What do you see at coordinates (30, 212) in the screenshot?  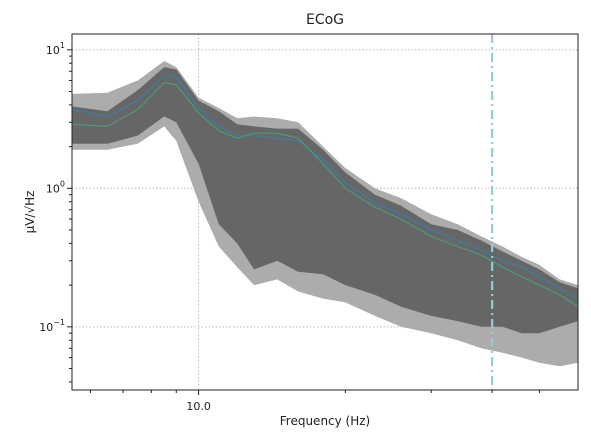 I see `y-axis-label: µV/√Hz` at bounding box center [30, 212].